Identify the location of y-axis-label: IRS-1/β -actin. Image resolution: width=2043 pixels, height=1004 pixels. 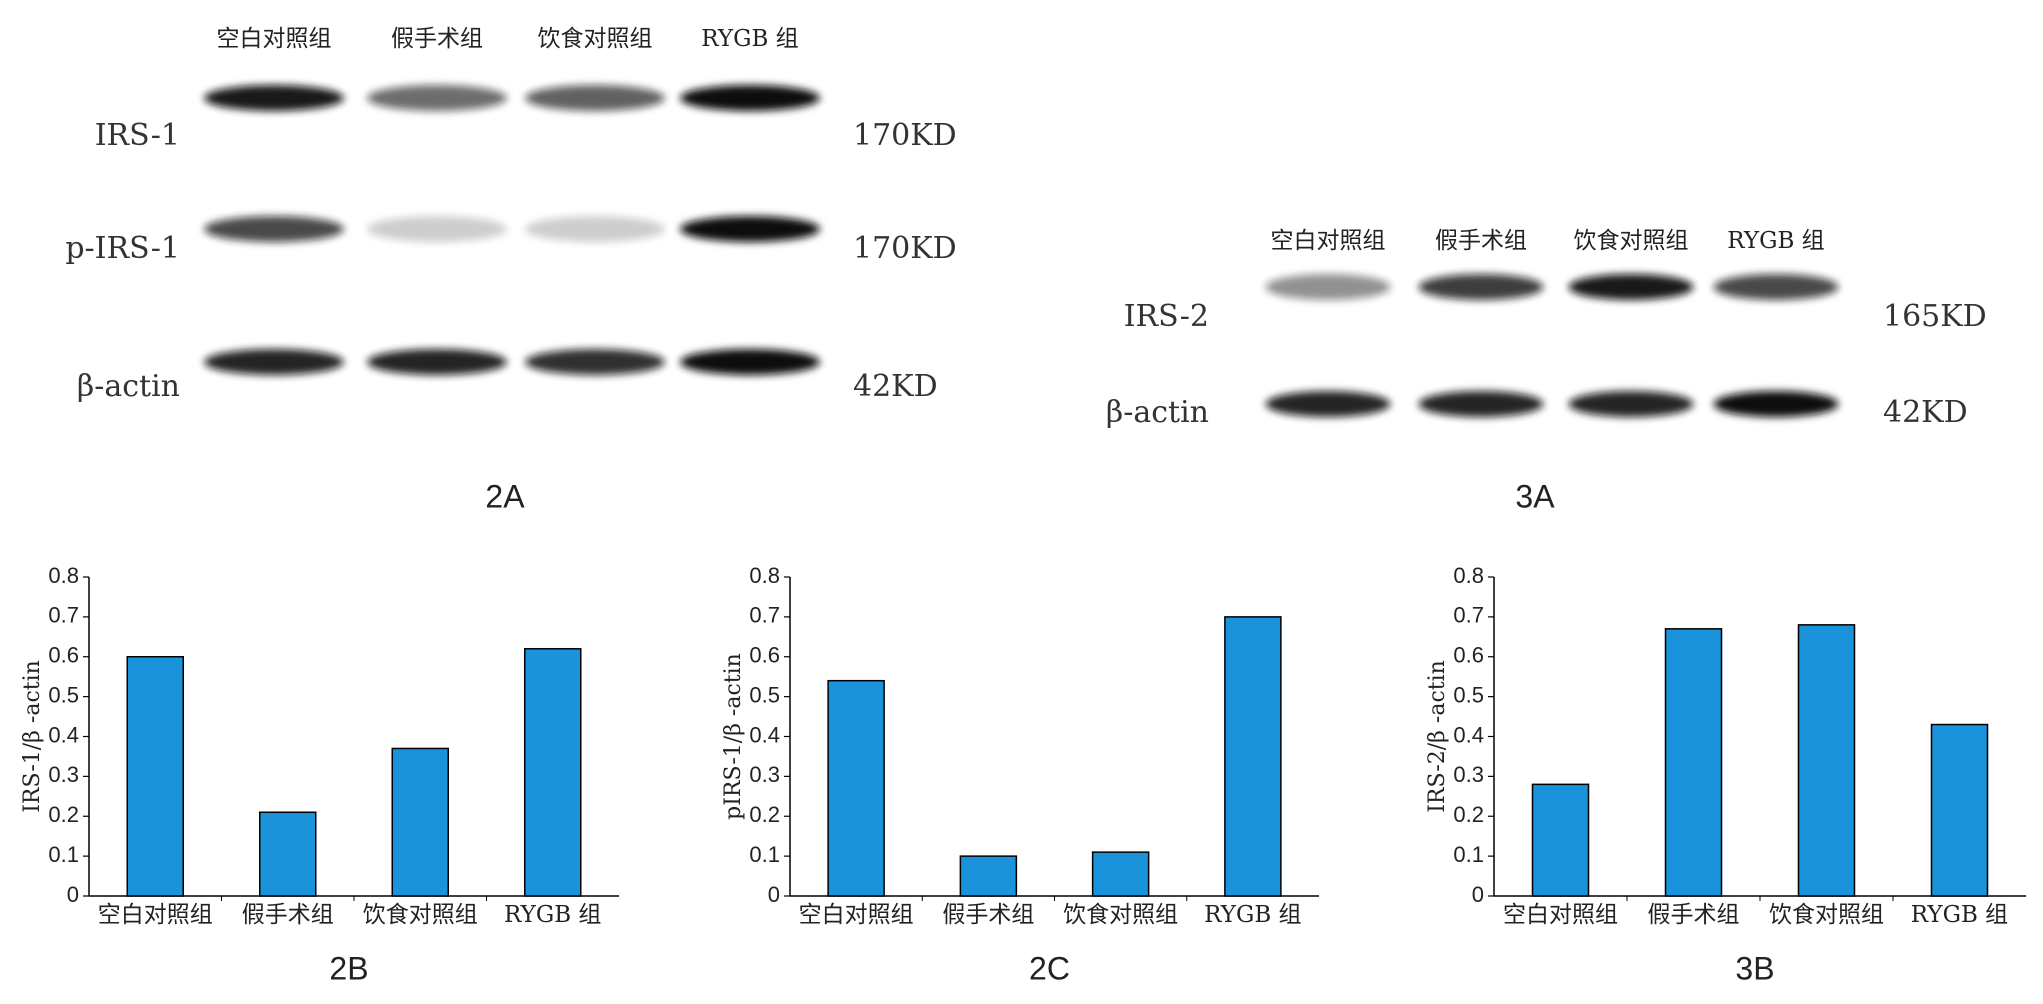
(32, 736).